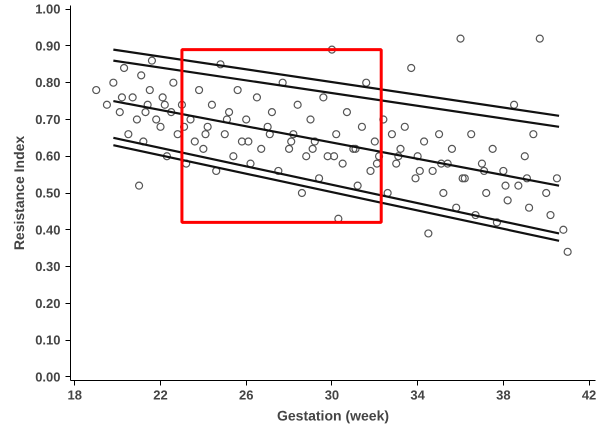 This screenshot has width=603, height=438. I want to click on x-tick-label: 34, so click(418, 395).